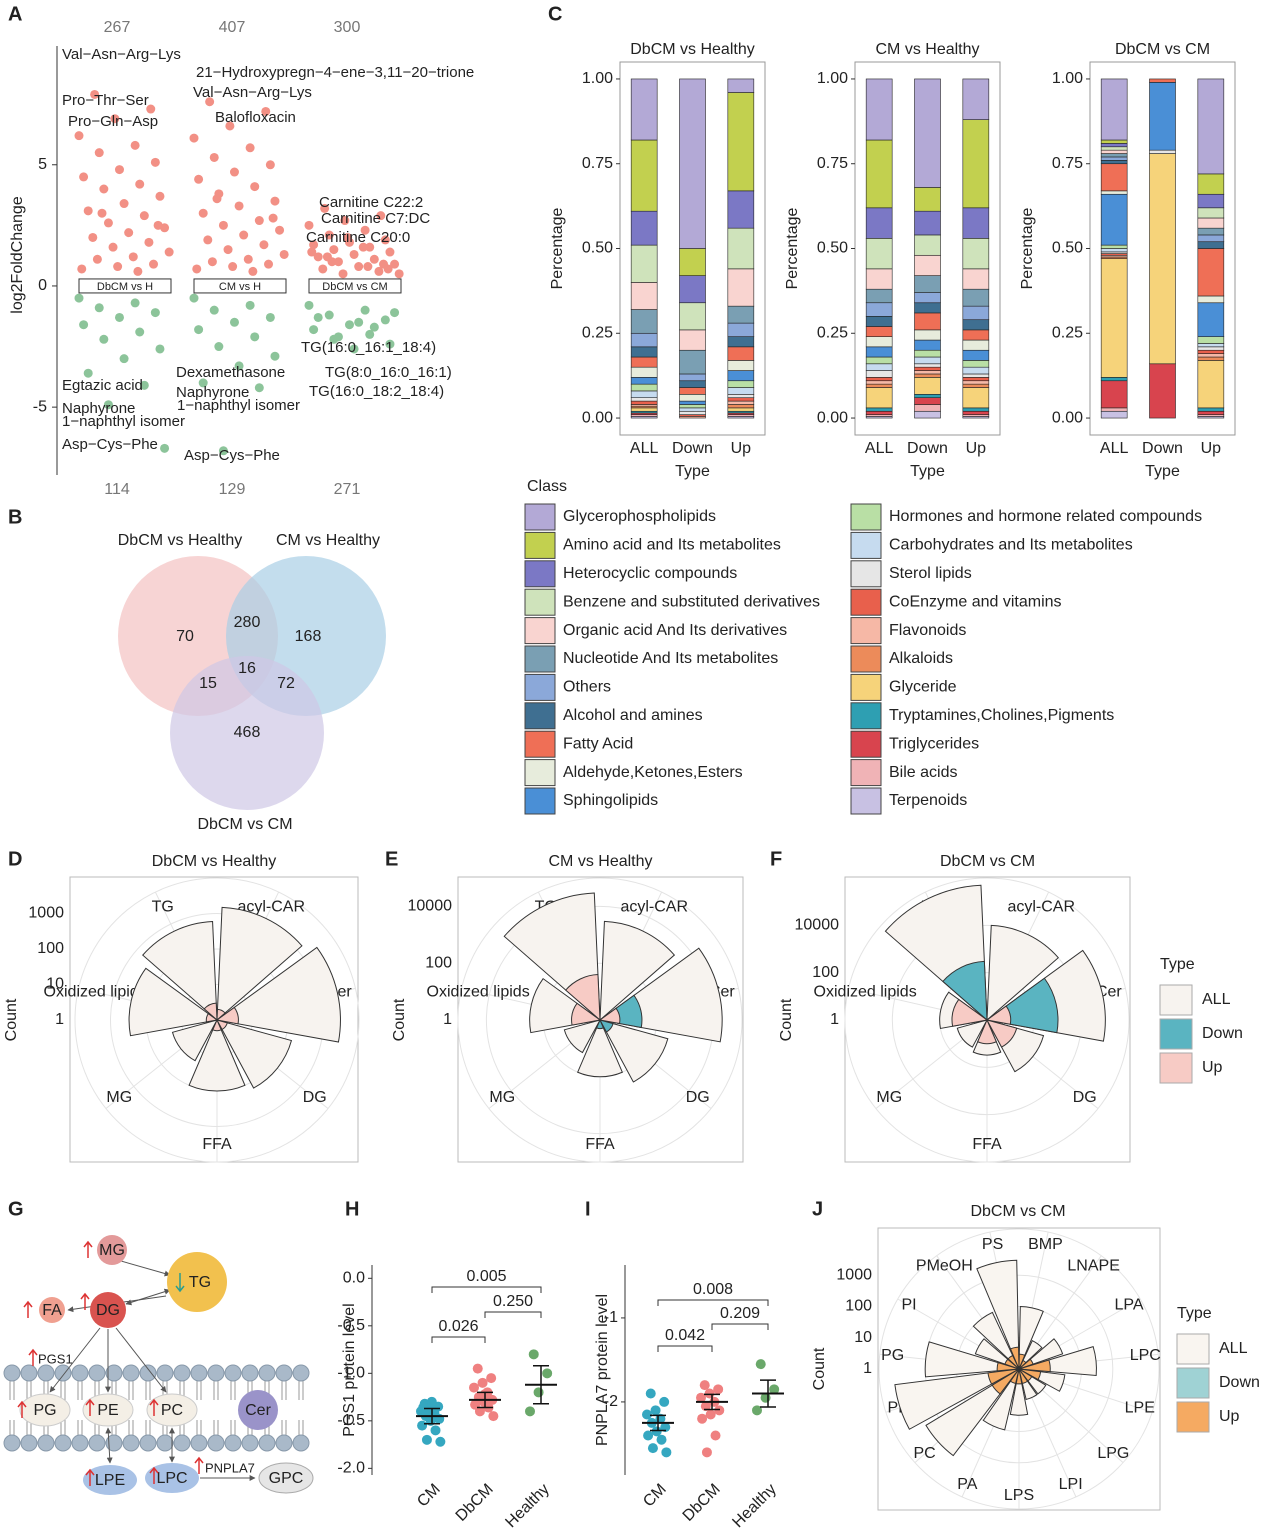 The image size is (1265, 1540). What do you see at coordinates (286, 1478) in the screenshot?
I see `node-label: GPC` at bounding box center [286, 1478].